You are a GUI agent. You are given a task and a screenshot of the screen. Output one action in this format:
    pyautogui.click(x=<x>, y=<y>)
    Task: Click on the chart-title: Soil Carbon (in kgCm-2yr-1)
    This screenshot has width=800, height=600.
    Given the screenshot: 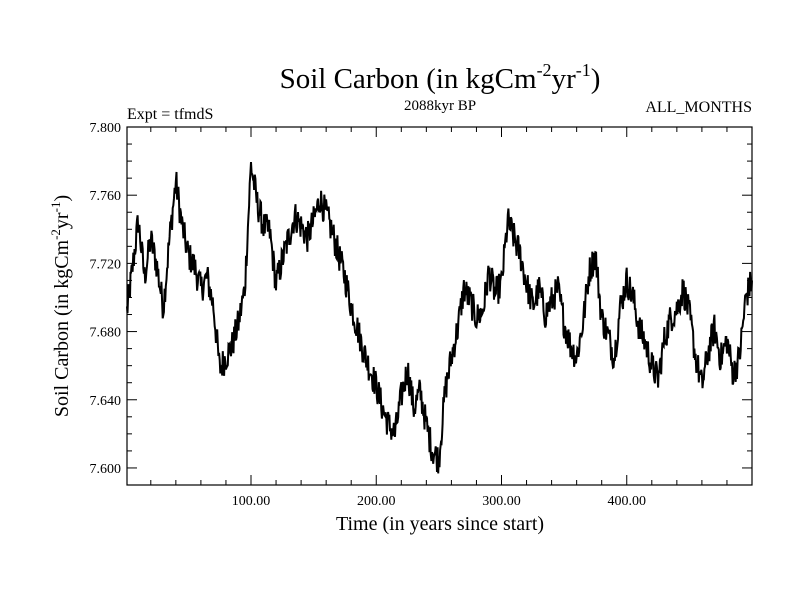 What is the action you would take?
    pyautogui.click(x=440, y=77)
    